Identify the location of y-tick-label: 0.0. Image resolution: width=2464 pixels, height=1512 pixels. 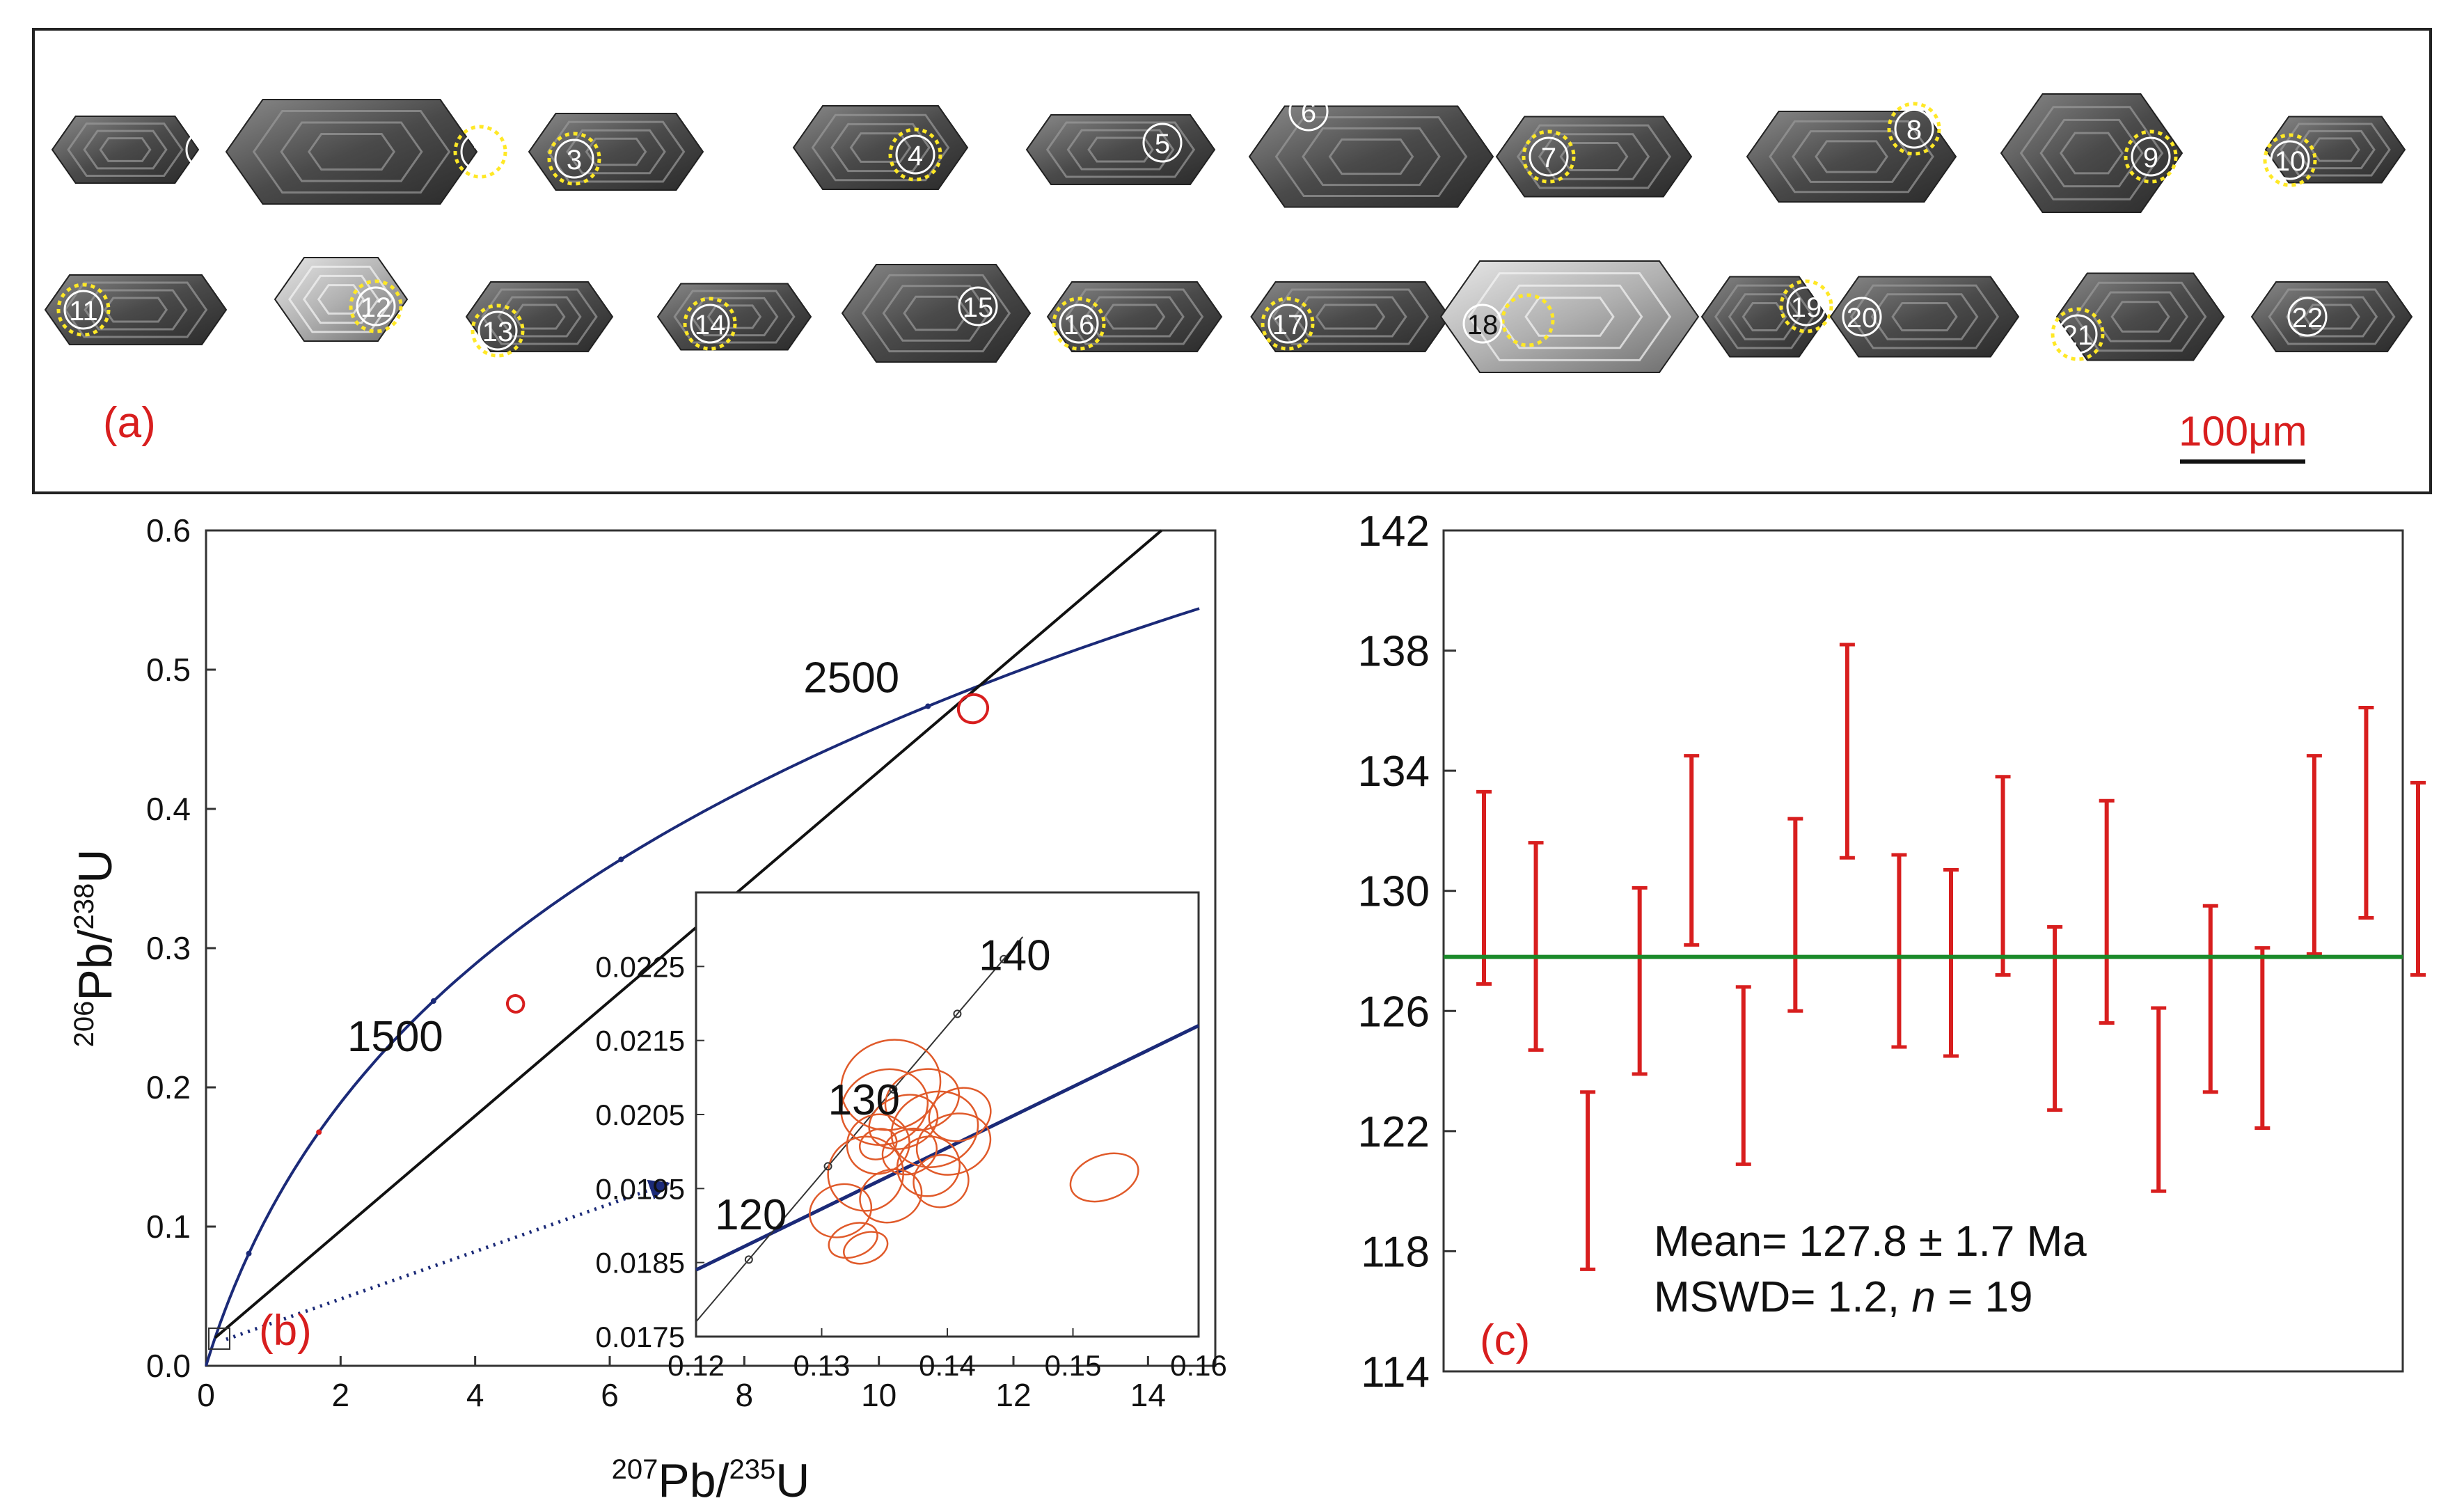
(168, 1366).